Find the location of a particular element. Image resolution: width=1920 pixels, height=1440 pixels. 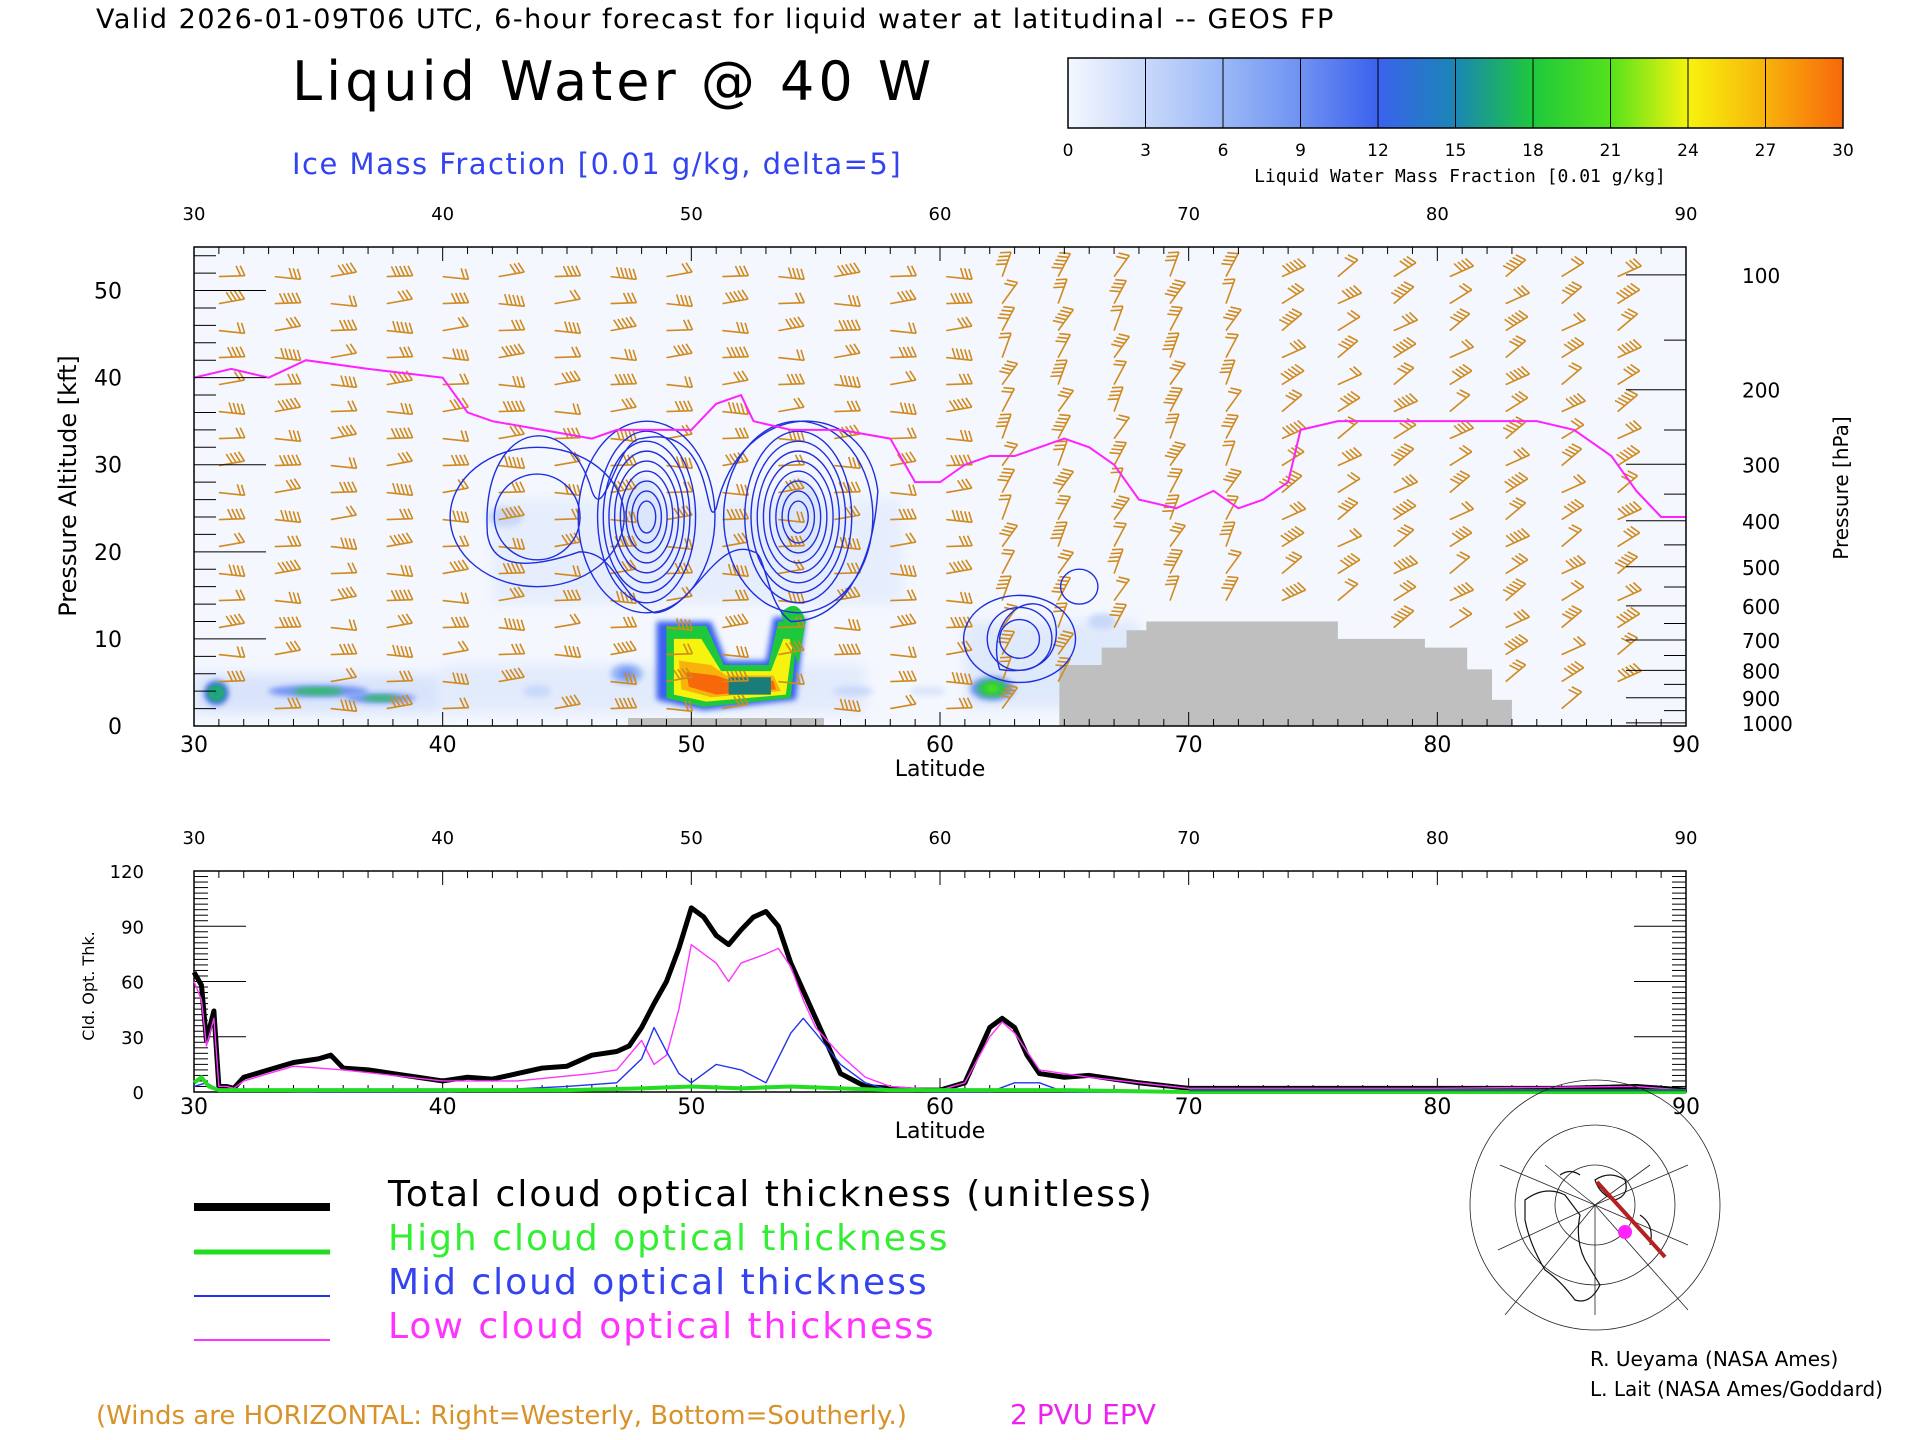

ice-contour is located at coordinates (646, 517).